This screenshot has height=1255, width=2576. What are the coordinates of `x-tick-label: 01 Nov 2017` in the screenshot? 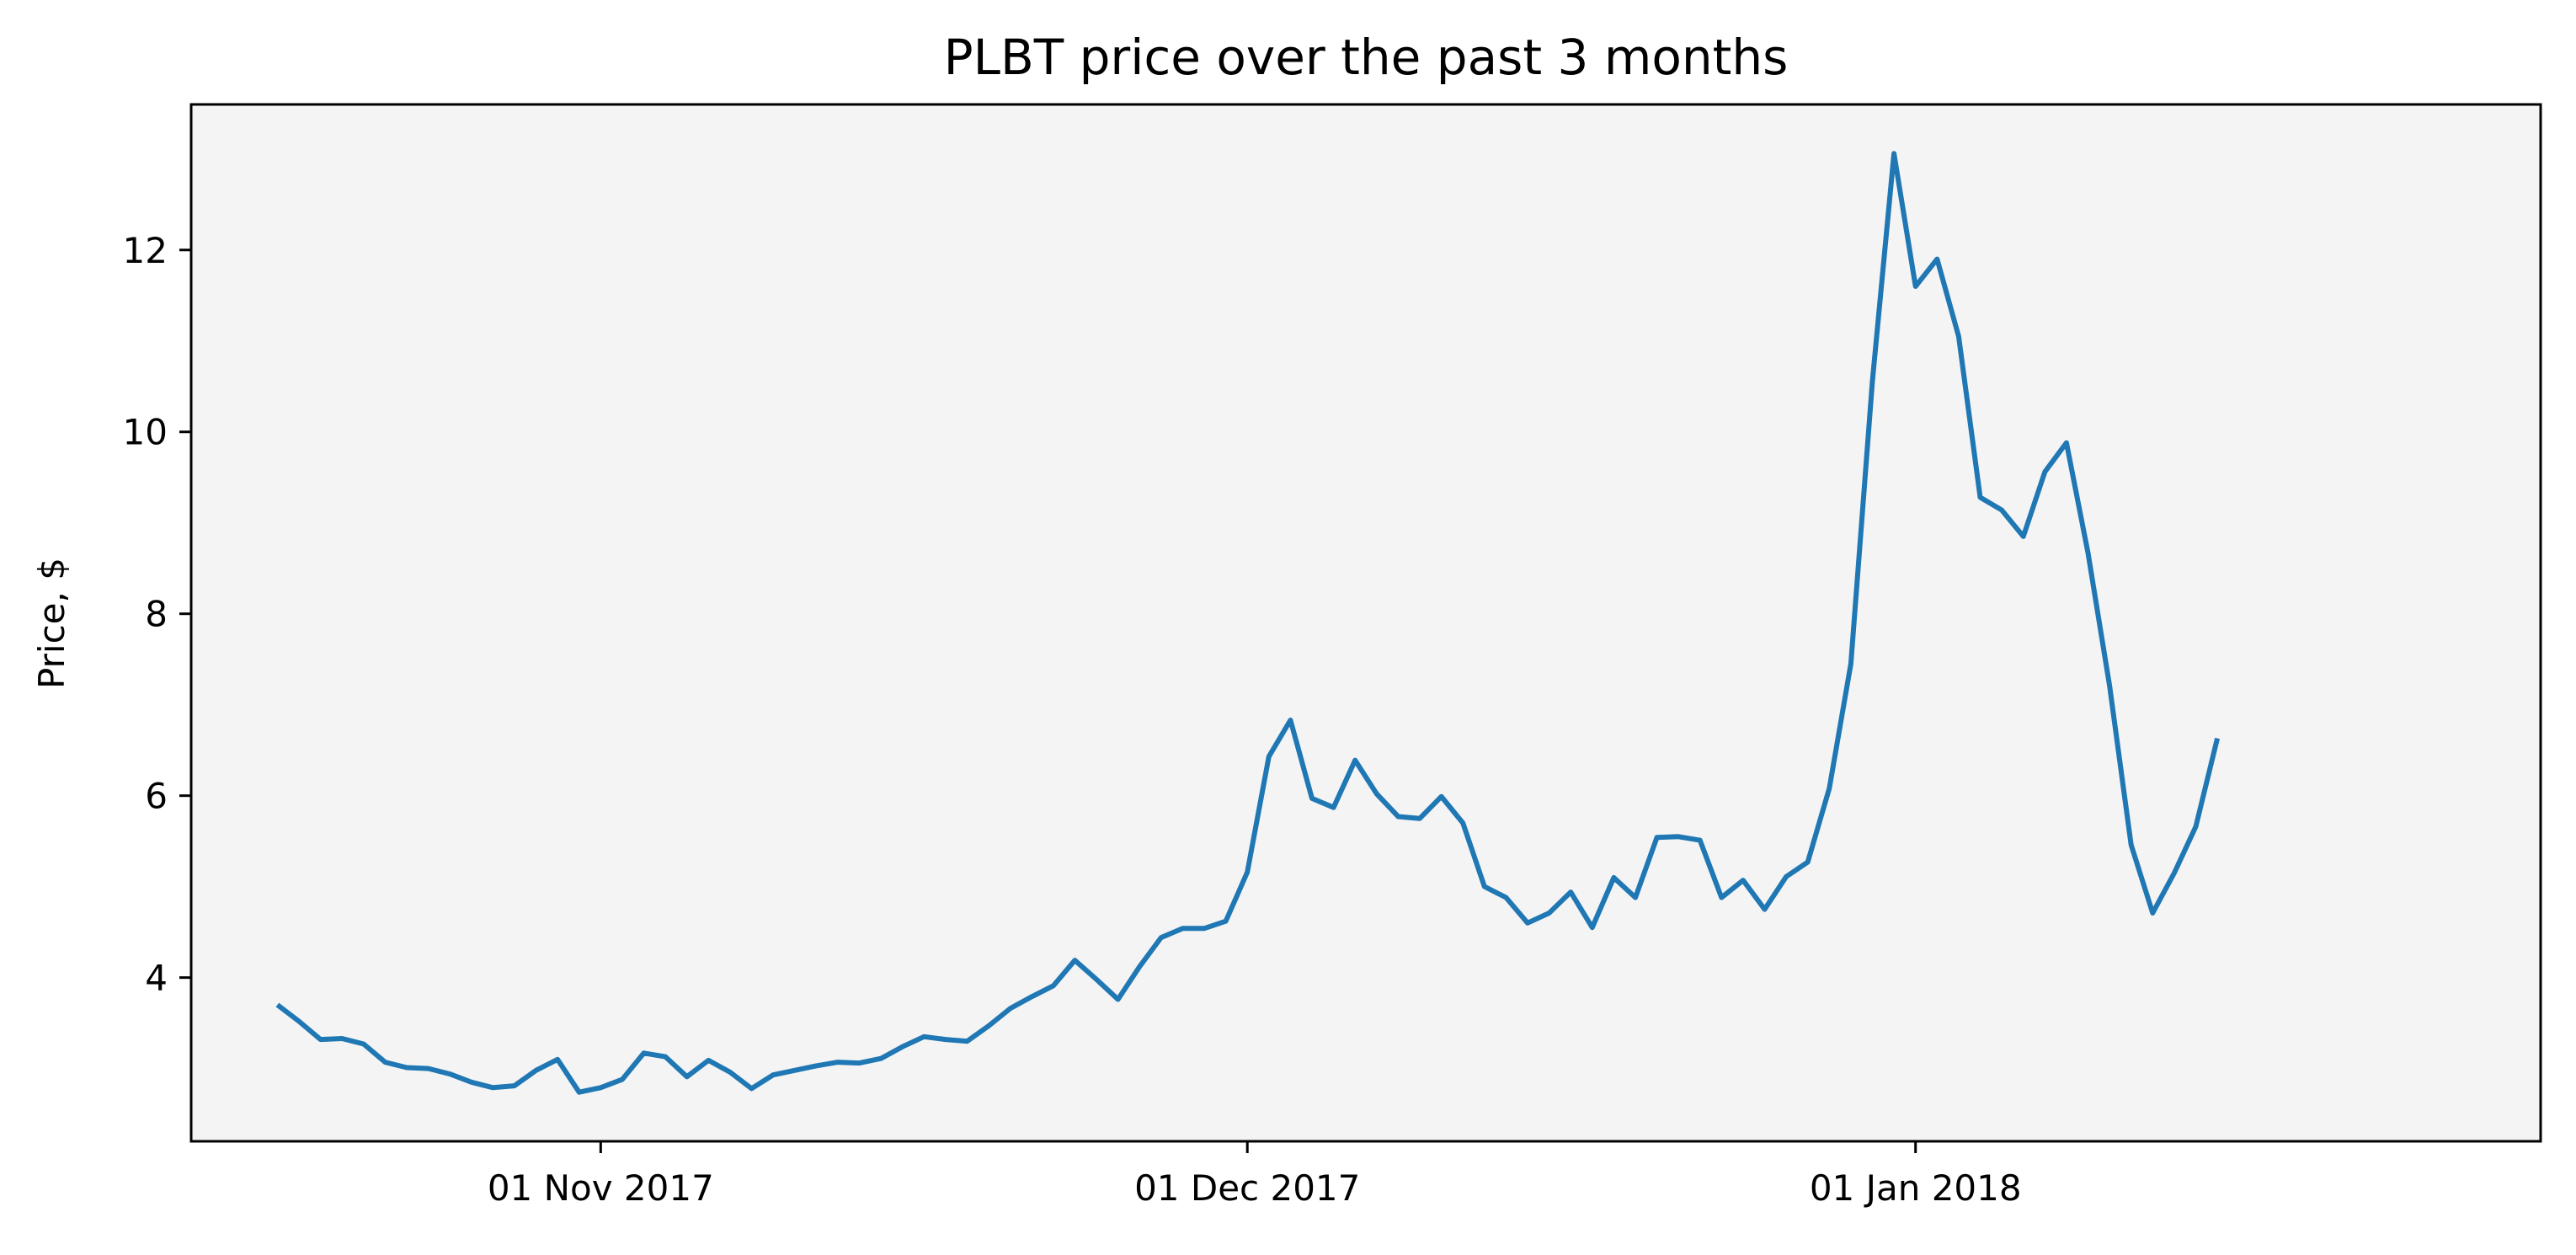 It's located at (601, 1188).